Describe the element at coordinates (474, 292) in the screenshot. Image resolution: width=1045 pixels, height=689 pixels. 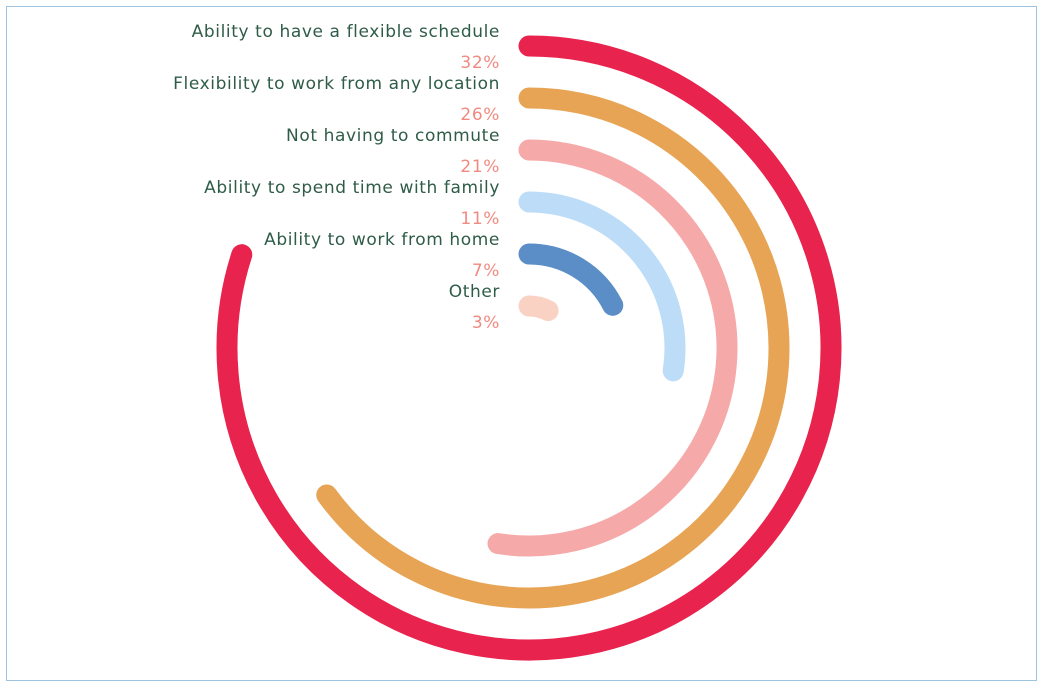
I see `category-label-6: Other` at that location.